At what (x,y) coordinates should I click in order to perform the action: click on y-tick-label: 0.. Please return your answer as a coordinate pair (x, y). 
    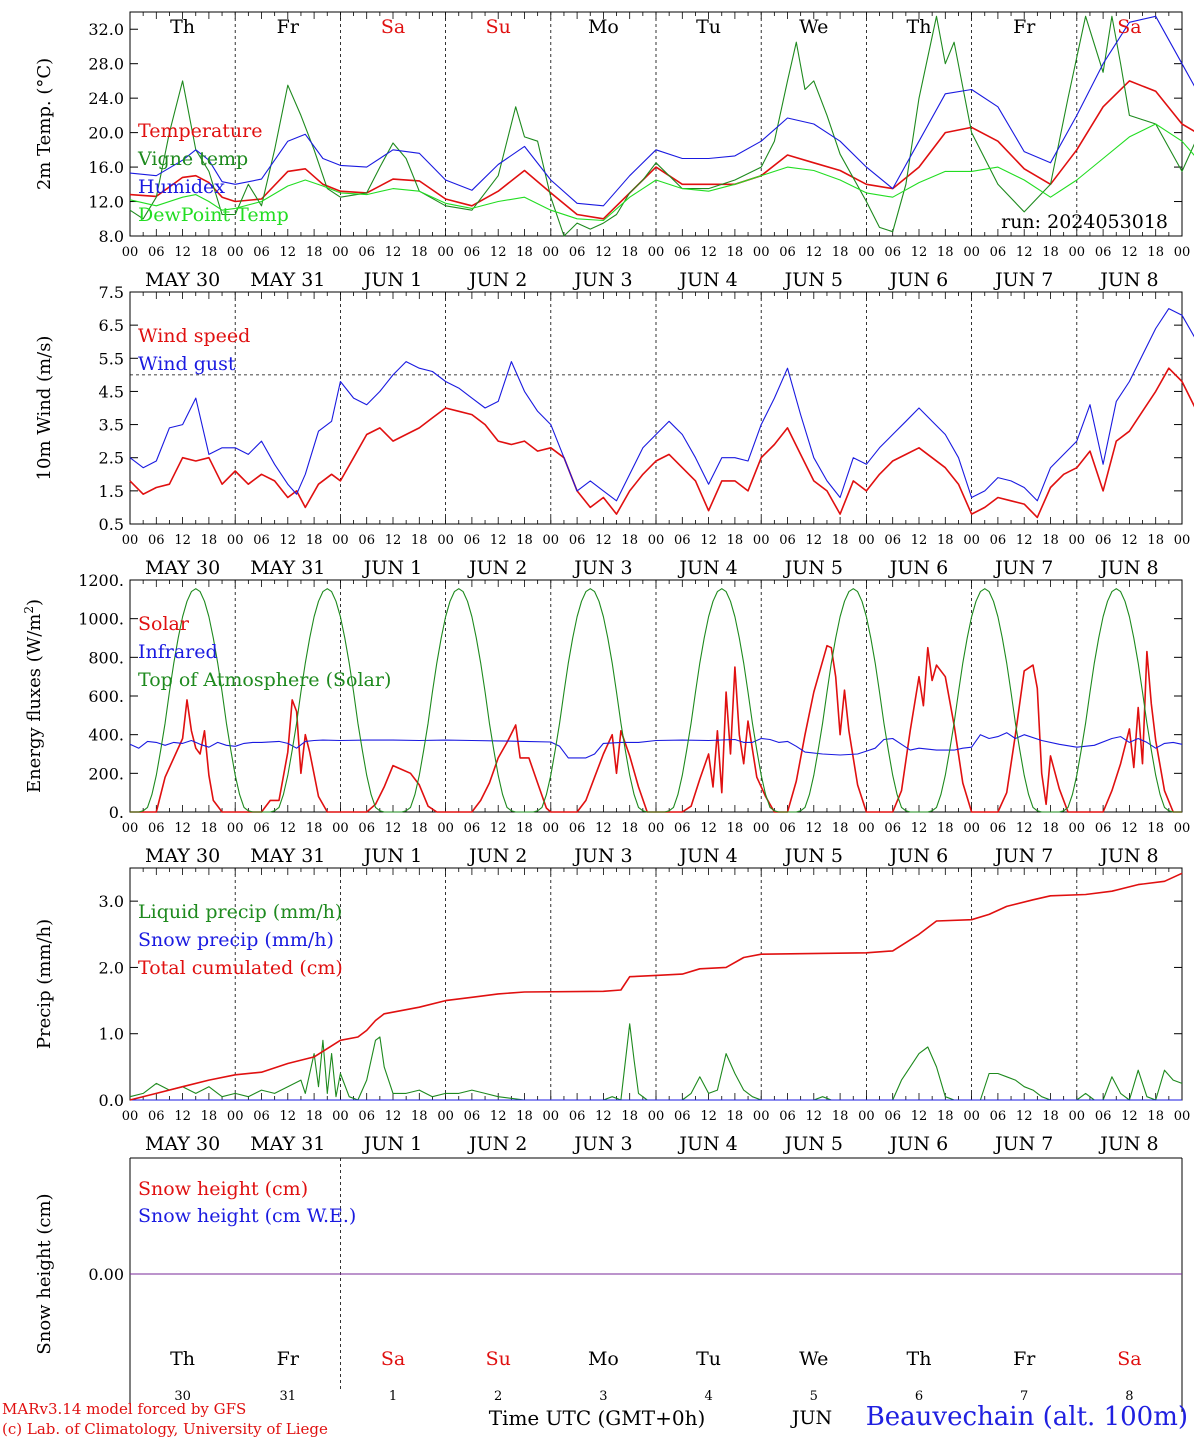
    Looking at the image, I should click on (116, 812).